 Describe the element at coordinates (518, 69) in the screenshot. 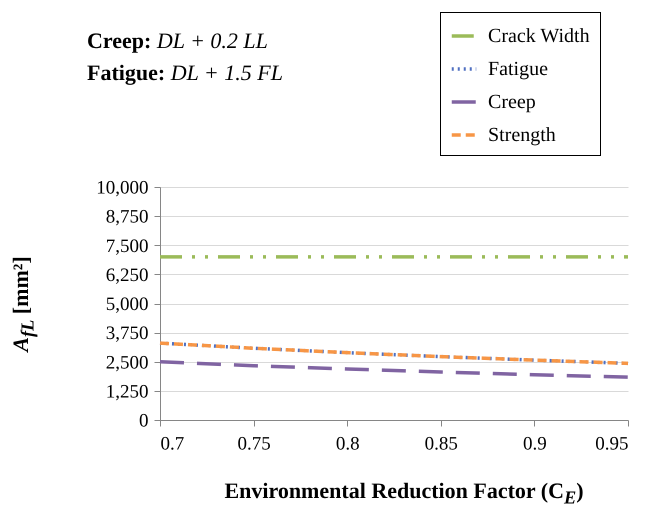

I see `legend-label: Fatigue` at that location.